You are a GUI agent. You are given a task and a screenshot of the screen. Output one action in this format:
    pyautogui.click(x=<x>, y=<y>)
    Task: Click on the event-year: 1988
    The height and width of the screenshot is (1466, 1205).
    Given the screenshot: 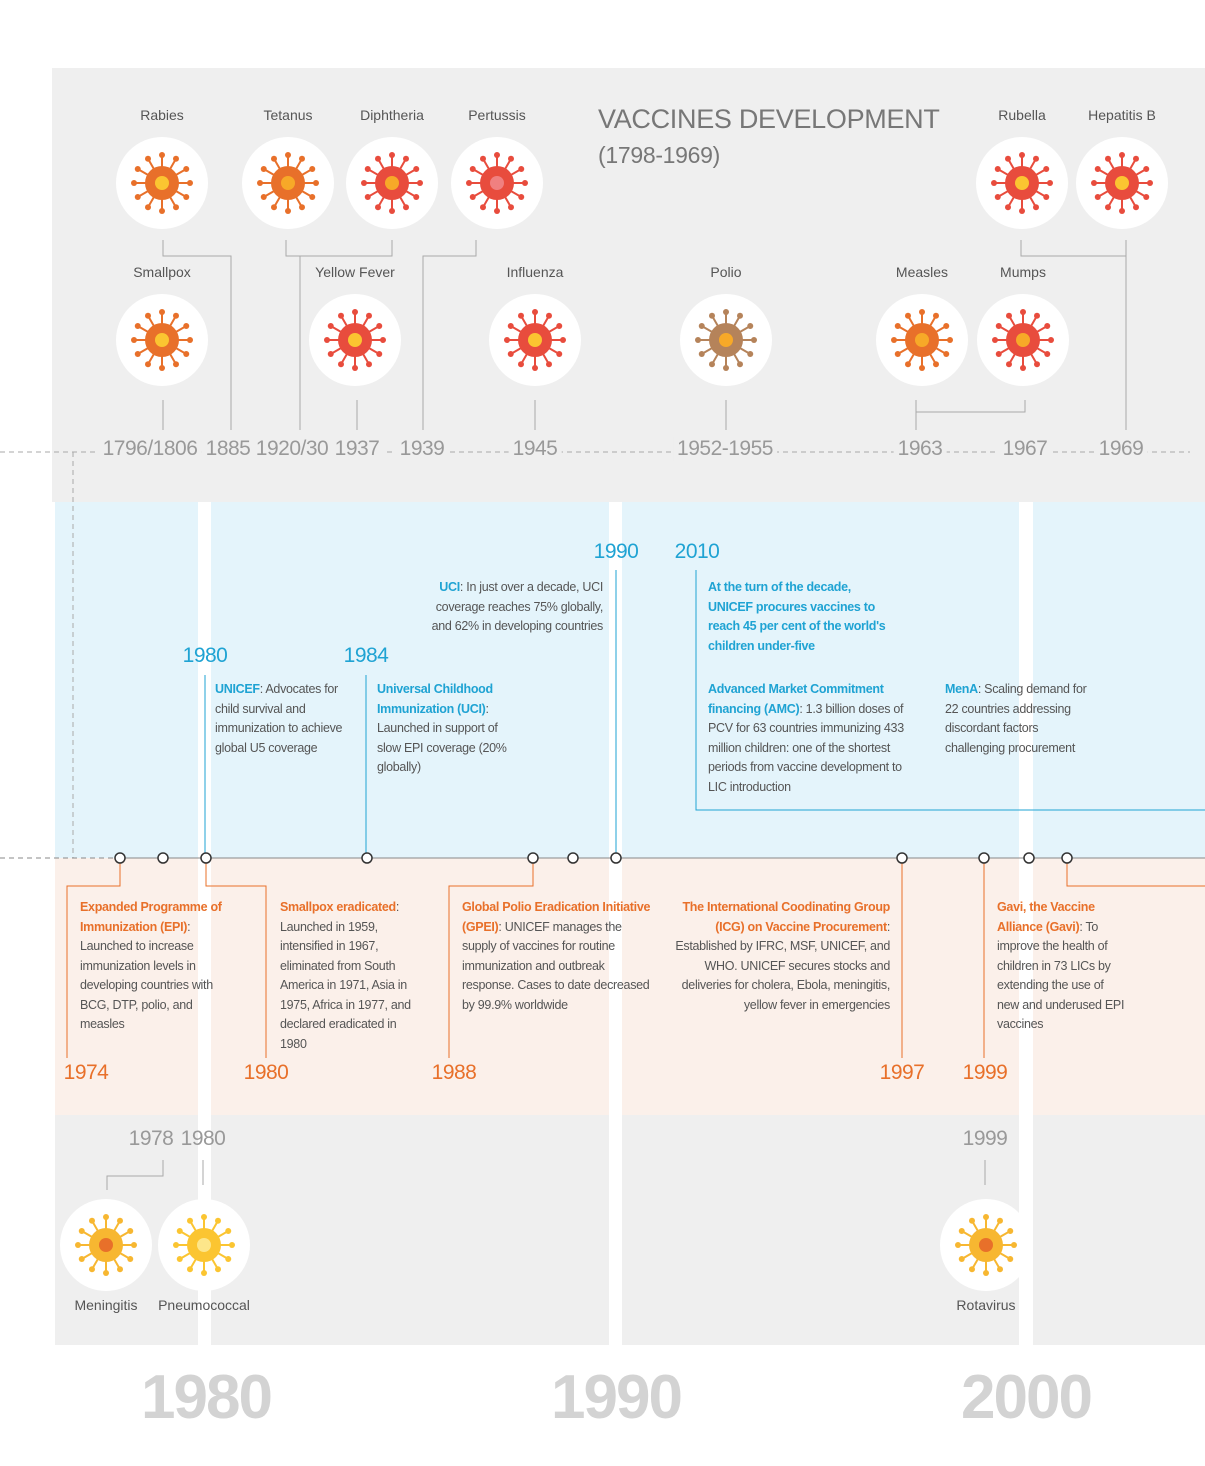 What is the action you would take?
    pyautogui.click(x=454, y=1072)
    